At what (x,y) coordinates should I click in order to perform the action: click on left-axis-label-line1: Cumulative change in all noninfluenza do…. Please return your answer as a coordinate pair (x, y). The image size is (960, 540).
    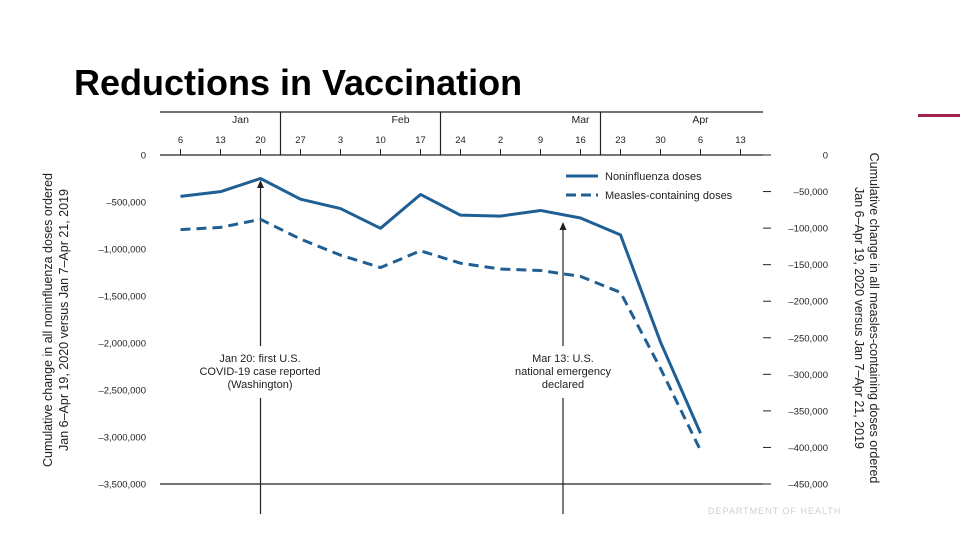
    Looking at the image, I should click on (48, 320).